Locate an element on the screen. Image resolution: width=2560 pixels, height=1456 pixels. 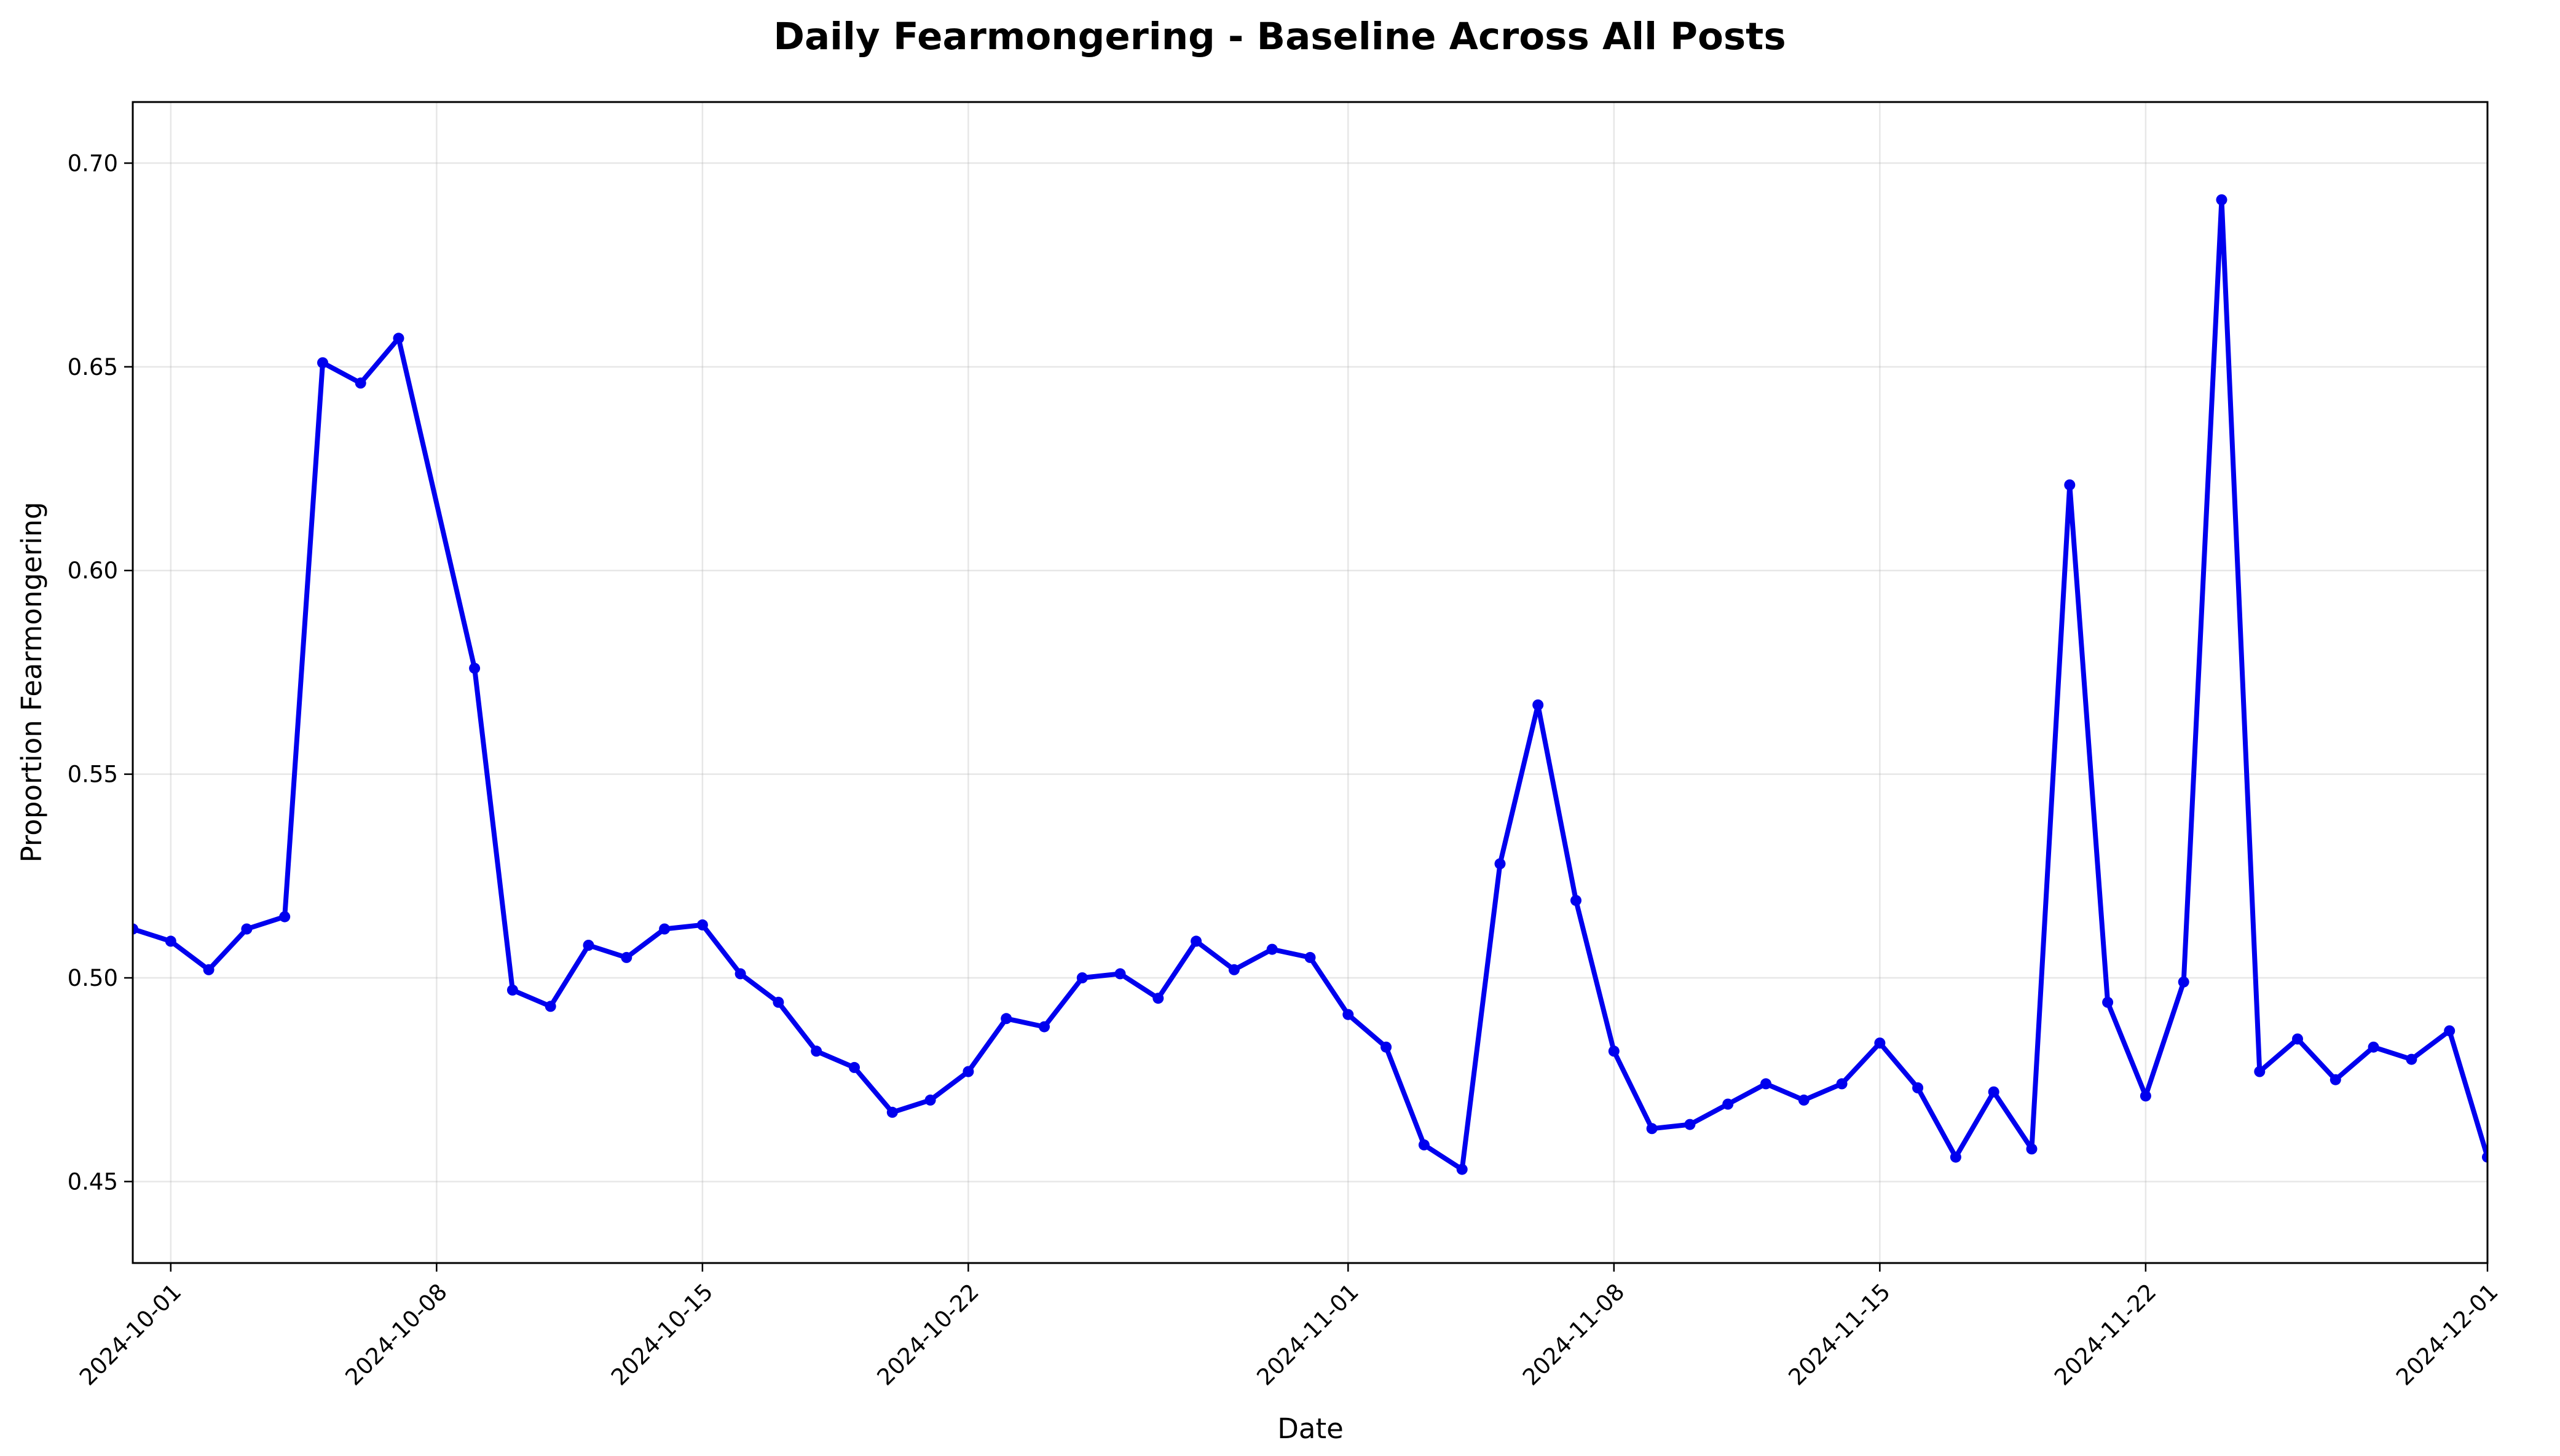
y-tick-label: 0.65 is located at coordinates (93, 367).